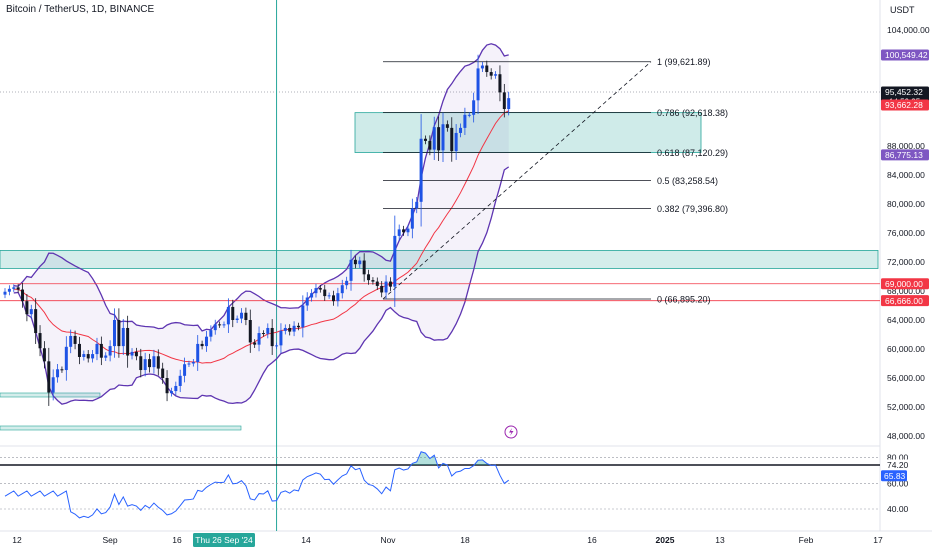 The image size is (932, 550). Describe the element at coordinates (592, 540) in the screenshot. I see `x-tick-label-6: 16` at that location.